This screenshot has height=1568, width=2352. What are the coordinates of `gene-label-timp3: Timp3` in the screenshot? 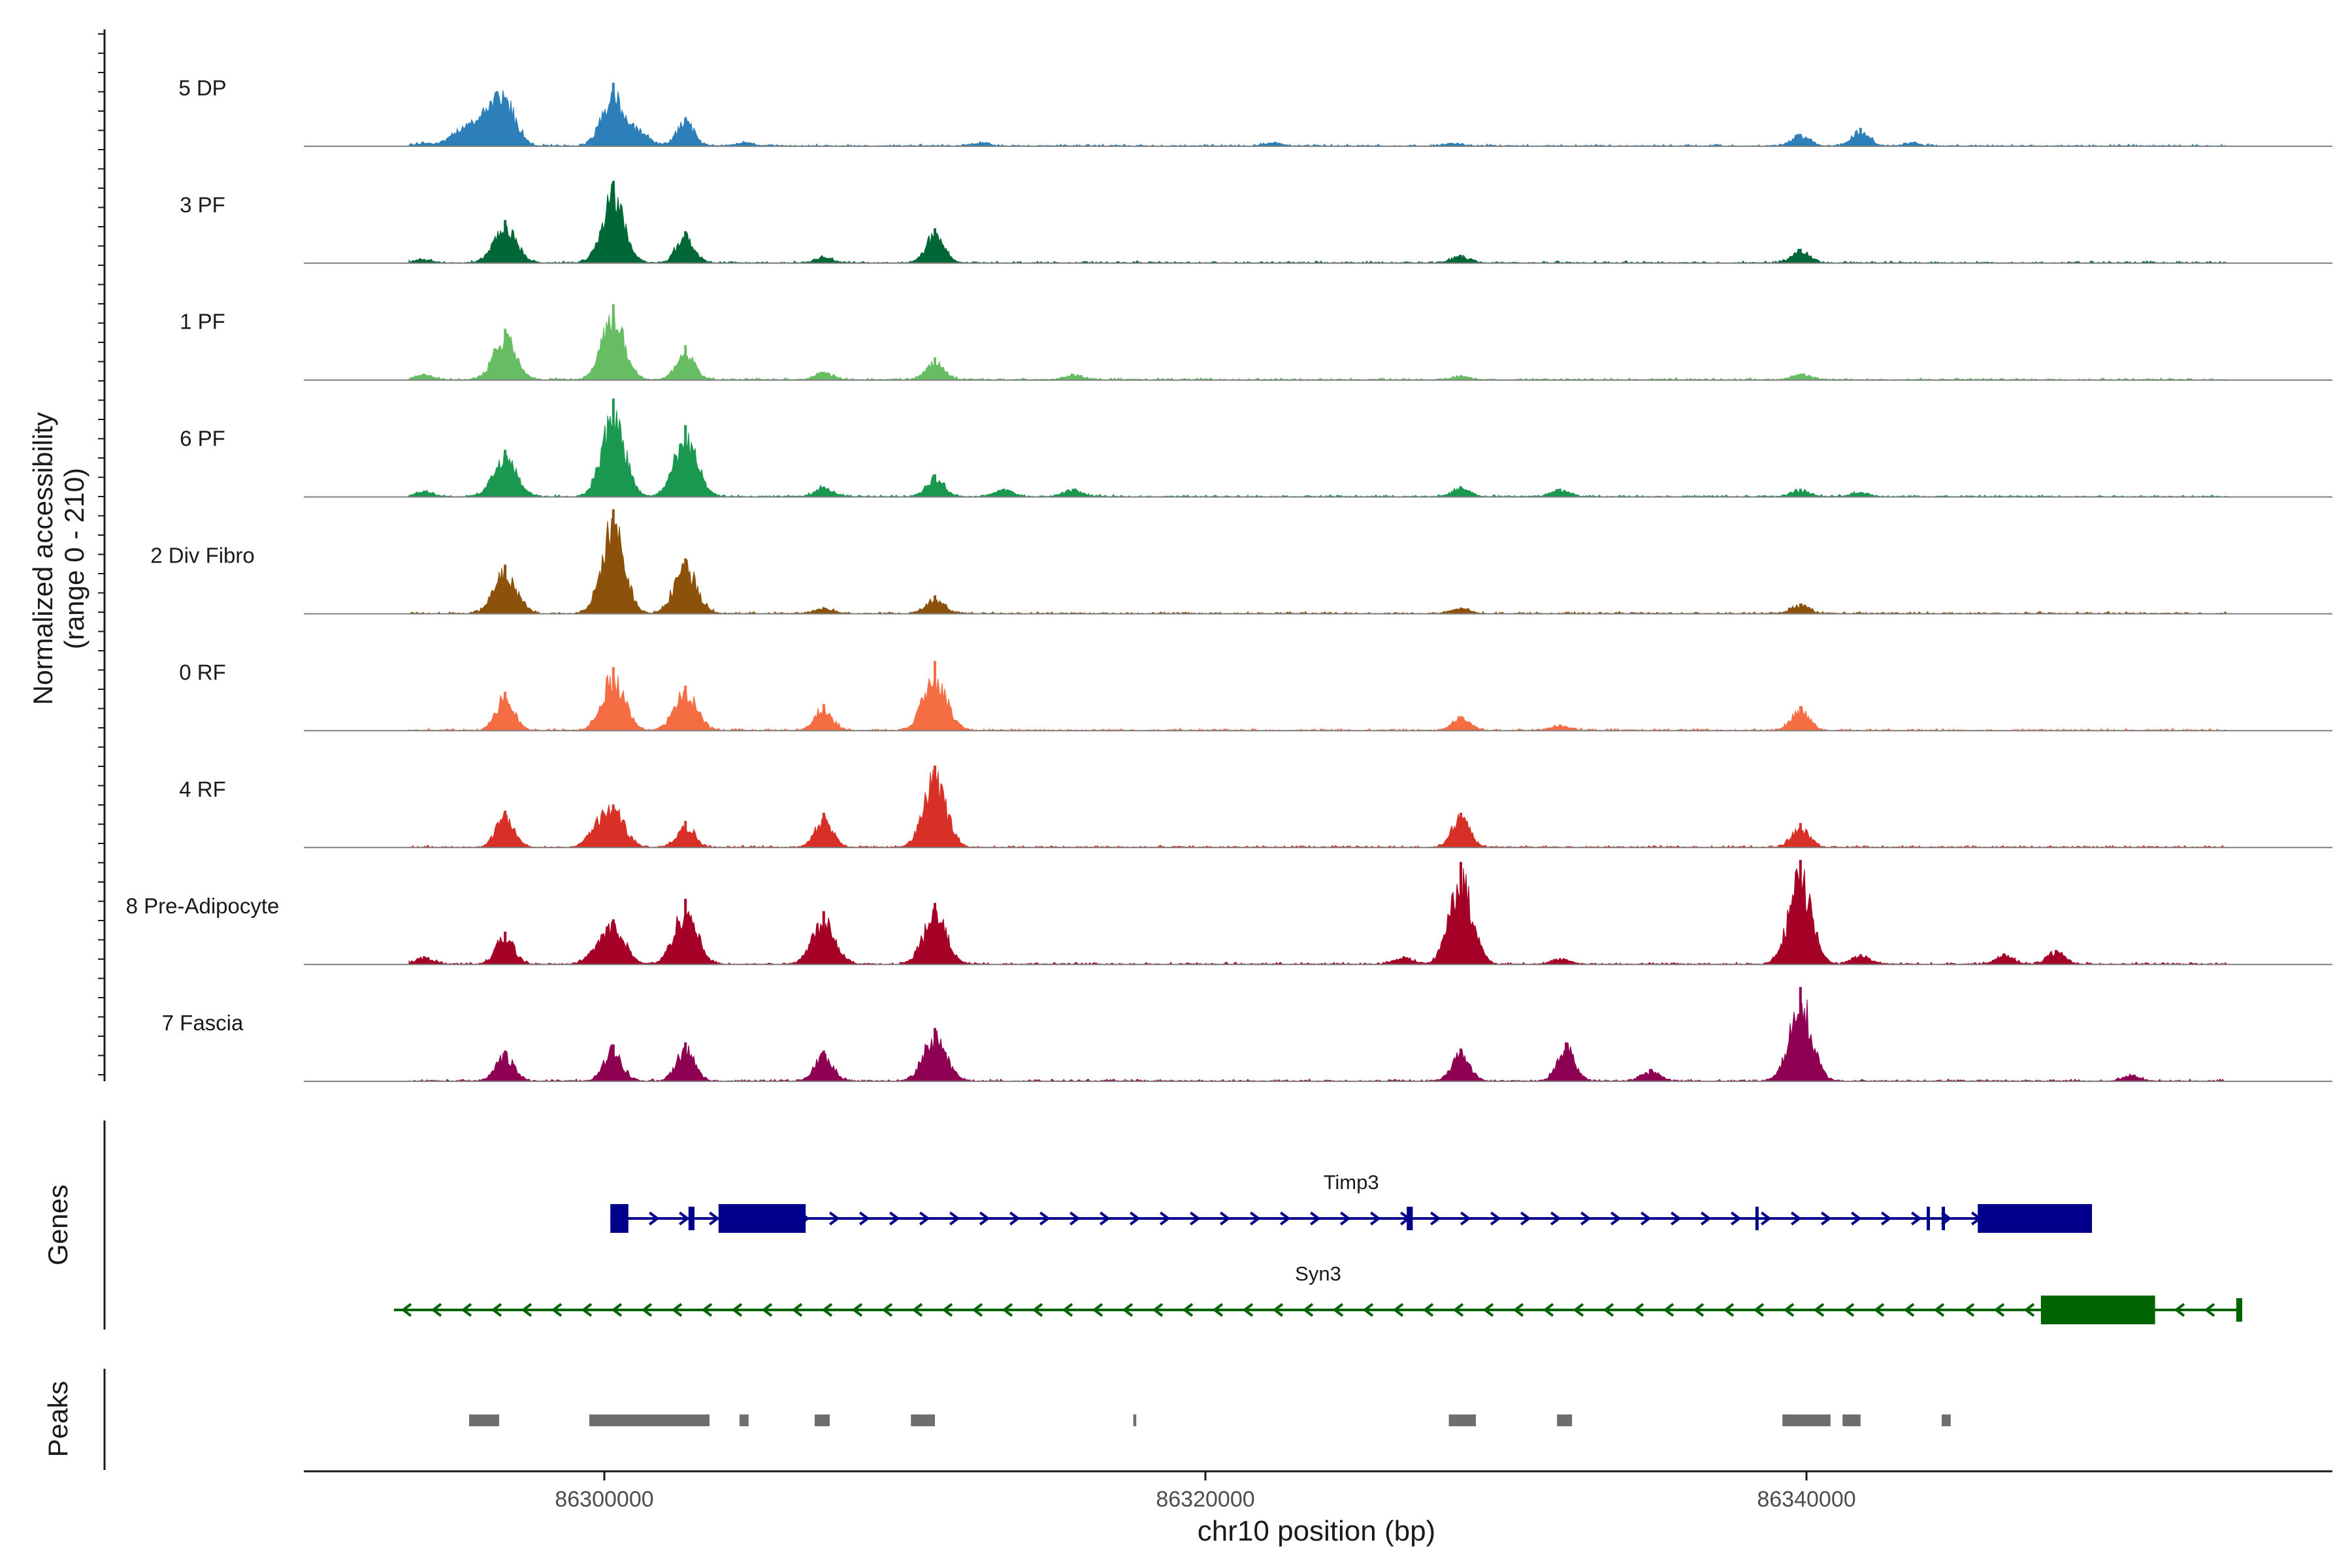 It's located at (1351, 1182).